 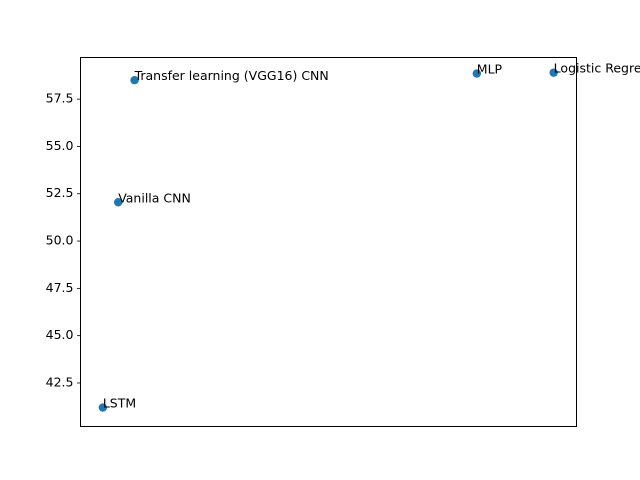 I want to click on y-tick-label: 52.5, so click(x=60, y=192).